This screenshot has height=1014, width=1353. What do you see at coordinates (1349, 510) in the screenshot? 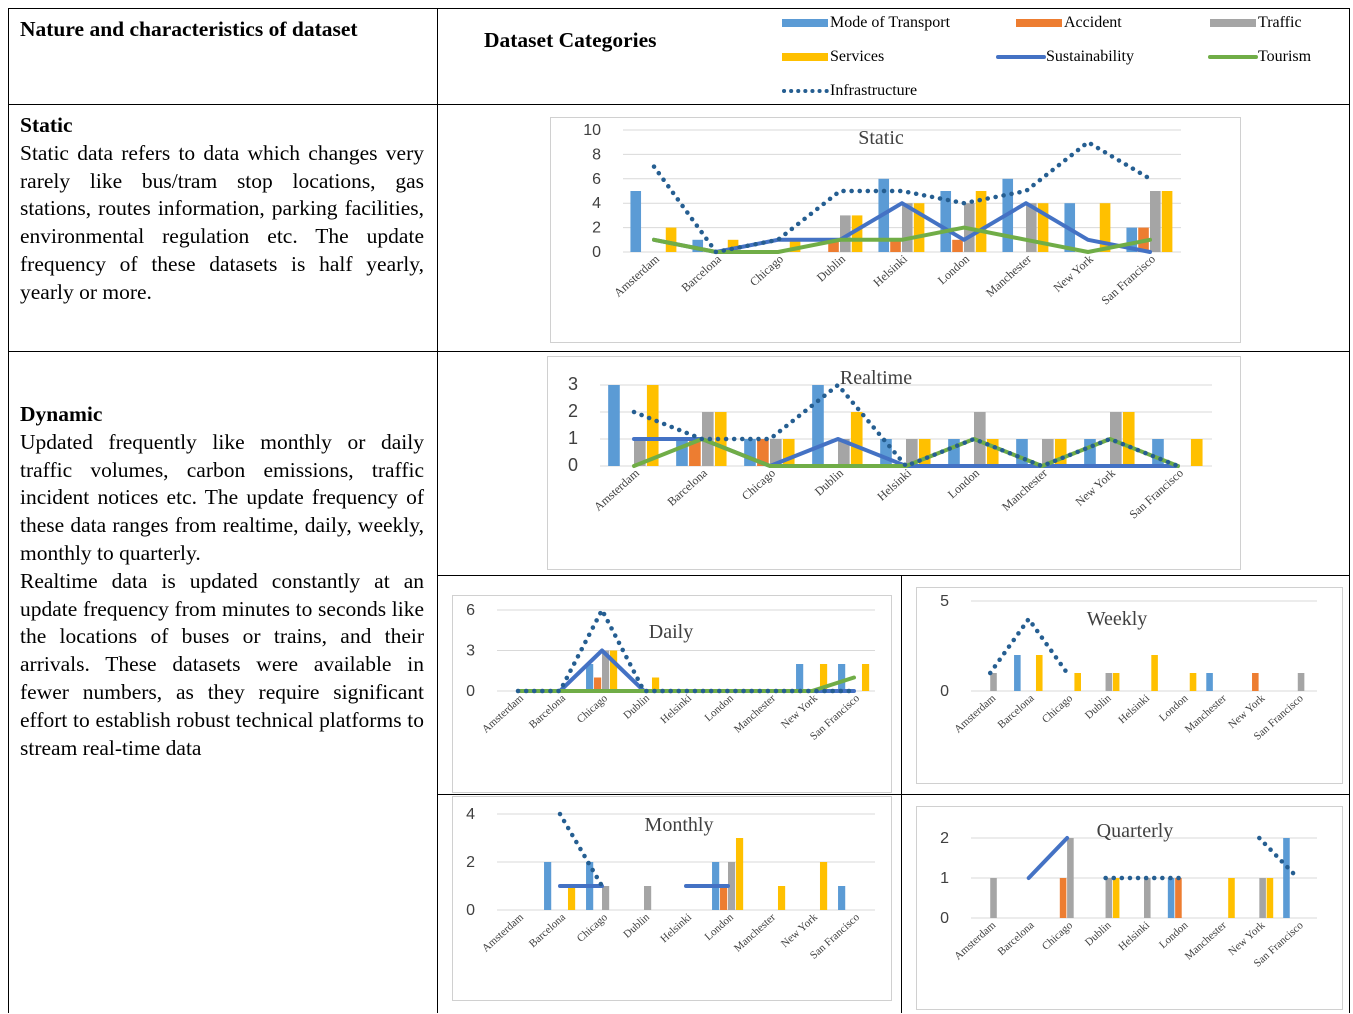
I see `table-border-right` at bounding box center [1349, 510].